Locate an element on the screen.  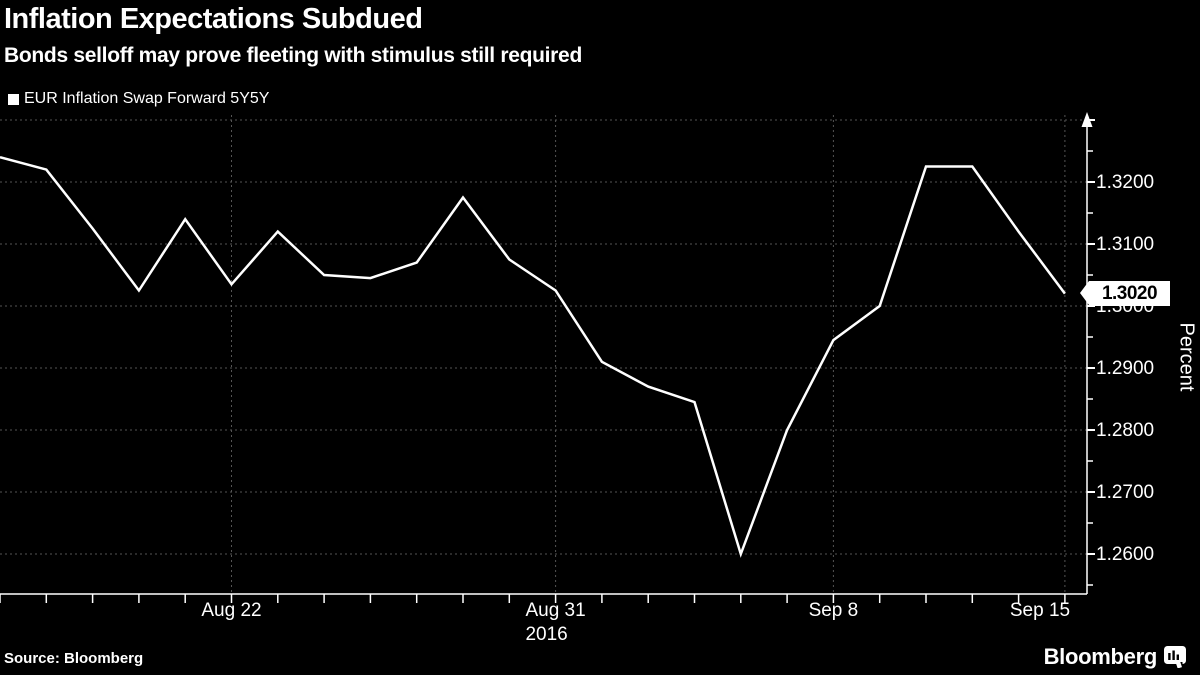
bloomberg-logo: Bloomberg is located at coordinates (1115, 657).